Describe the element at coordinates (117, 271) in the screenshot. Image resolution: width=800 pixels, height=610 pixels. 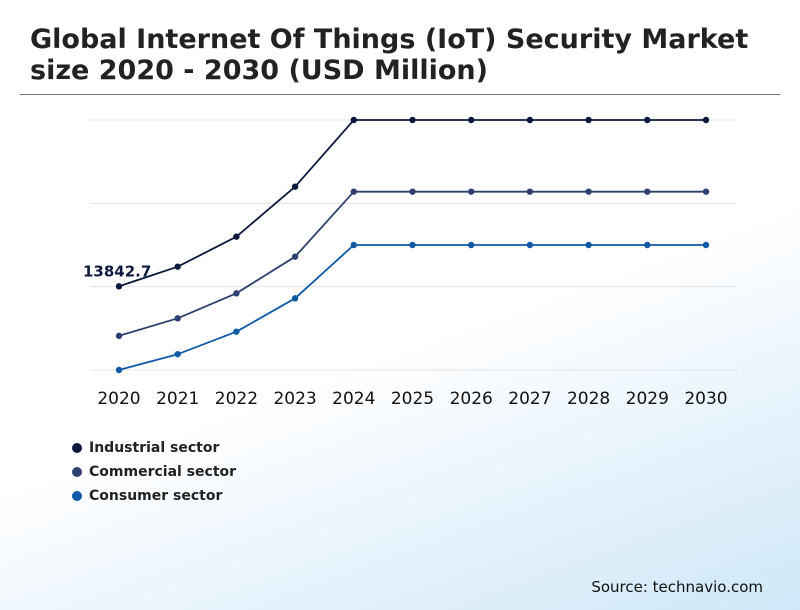
I see `data-label: 13842.7` at that location.